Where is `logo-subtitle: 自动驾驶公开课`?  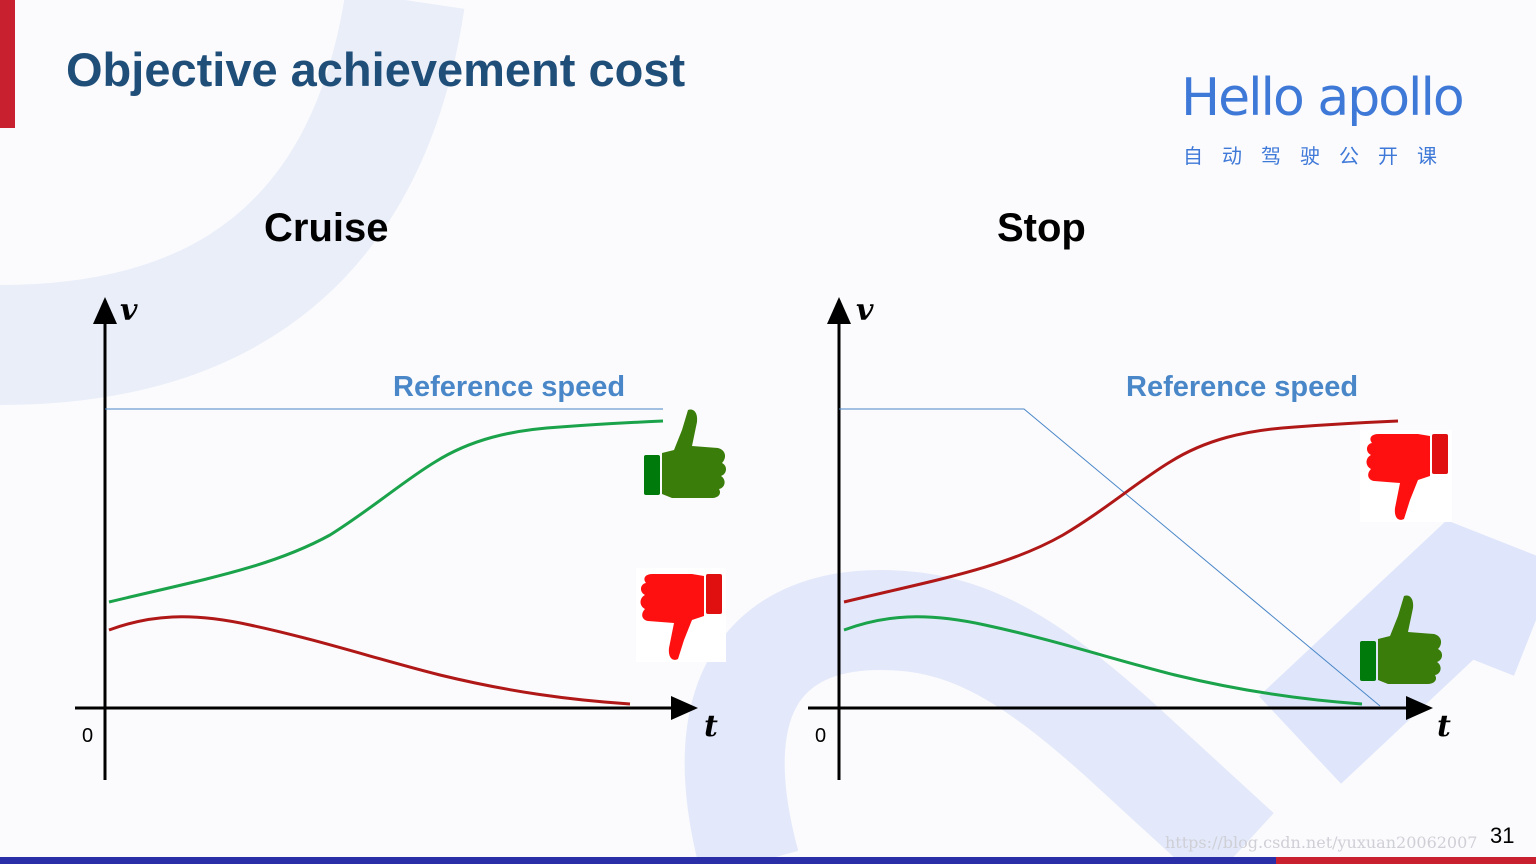
logo-subtitle: 自动驾驶公开课 is located at coordinates (1319, 156).